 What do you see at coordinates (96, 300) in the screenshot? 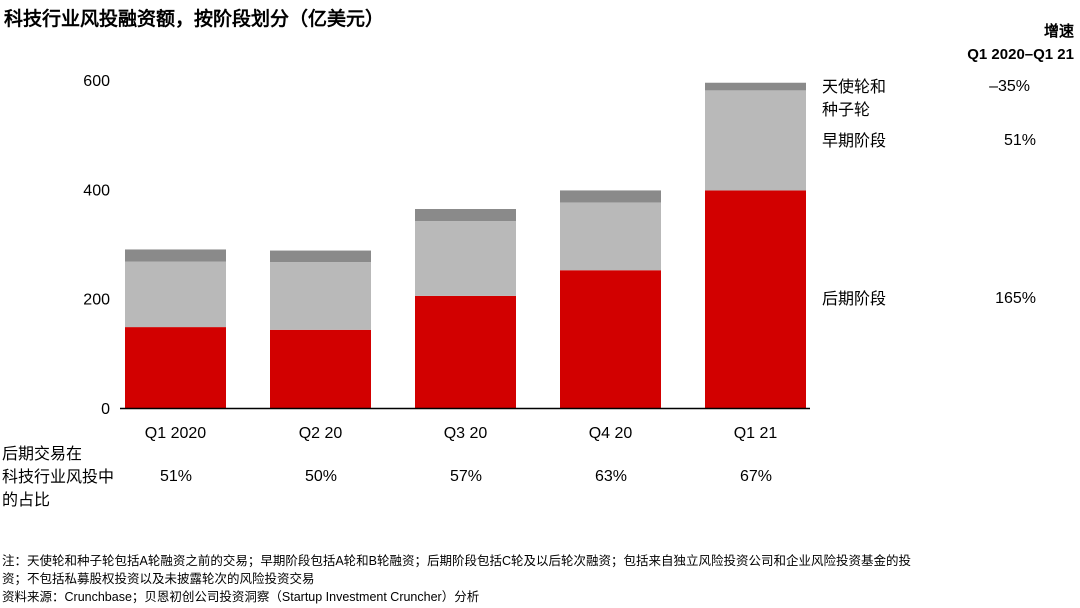
I see `y-tick-label: 200` at bounding box center [96, 300].